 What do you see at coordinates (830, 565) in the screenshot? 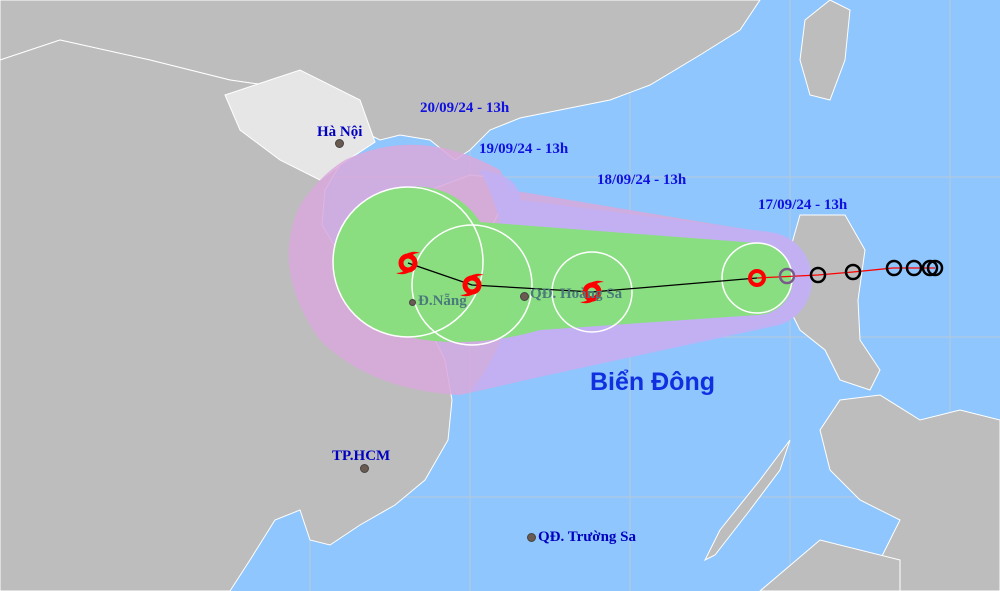
I see `borneo` at bounding box center [830, 565].